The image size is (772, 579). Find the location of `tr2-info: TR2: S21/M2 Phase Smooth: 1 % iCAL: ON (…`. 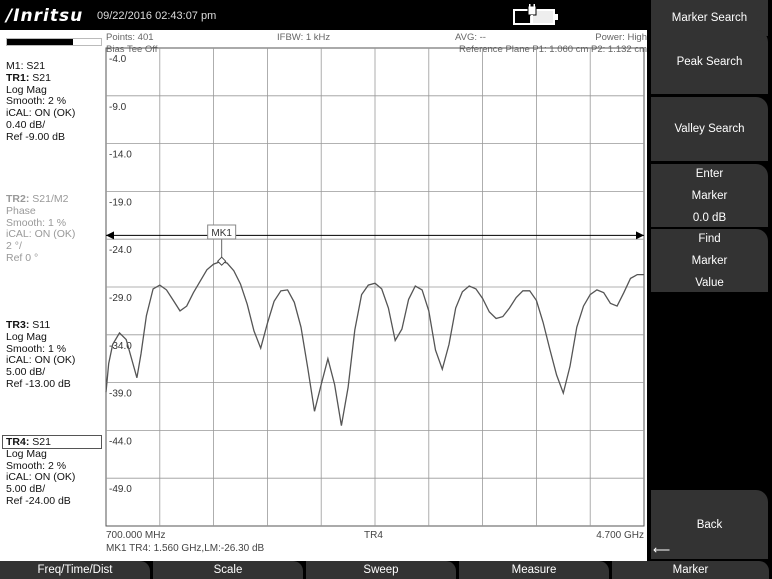

tr2-info: TR2: S21/M2 Phase Smooth: 1 % iCAL: ON (… is located at coordinates (41, 229).